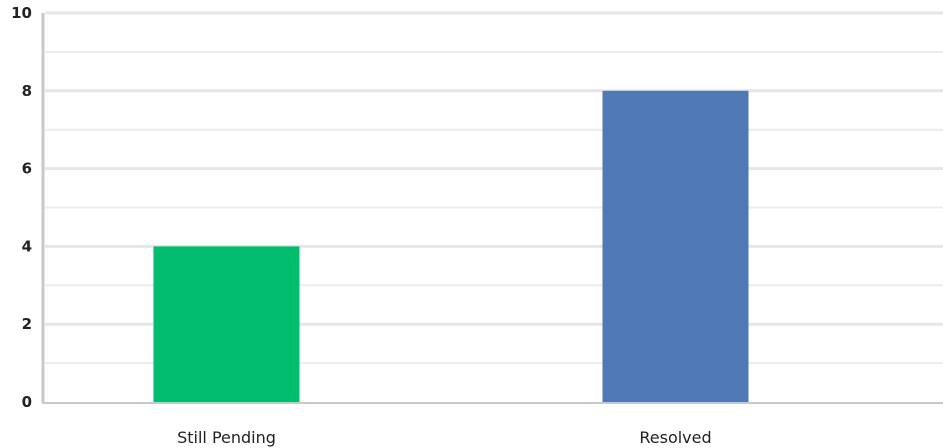 The image size is (943, 448). Describe the element at coordinates (27, 324) in the screenshot. I see `y-tick-label: 2` at that location.